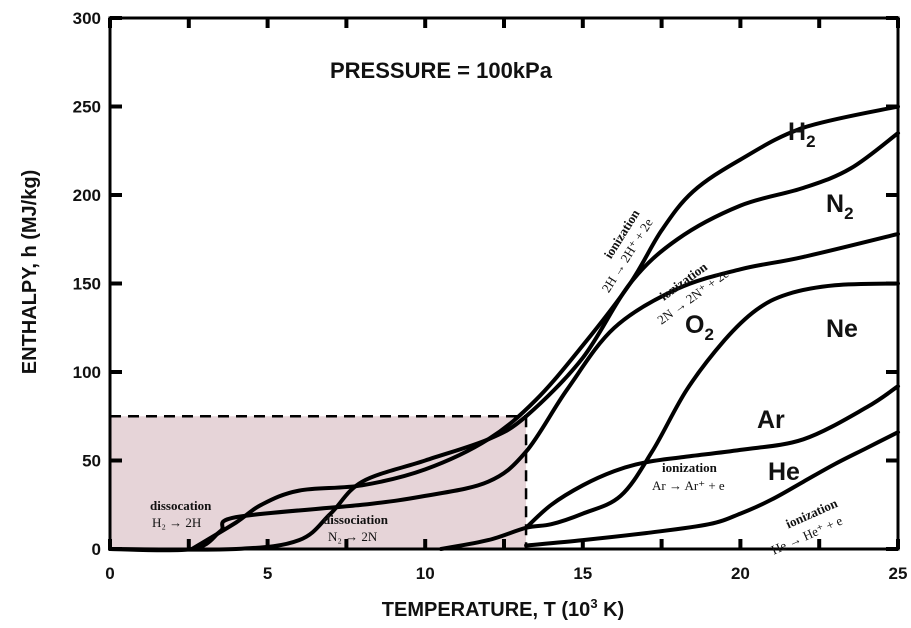  I want to click on x-tick-label: 25, so click(898, 573).